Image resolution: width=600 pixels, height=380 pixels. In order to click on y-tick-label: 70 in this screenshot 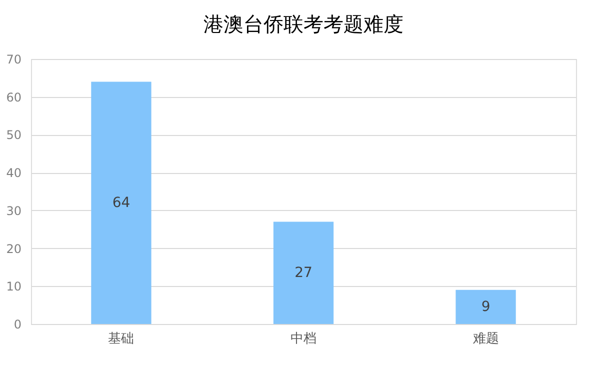, I will do `click(14, 59)`.